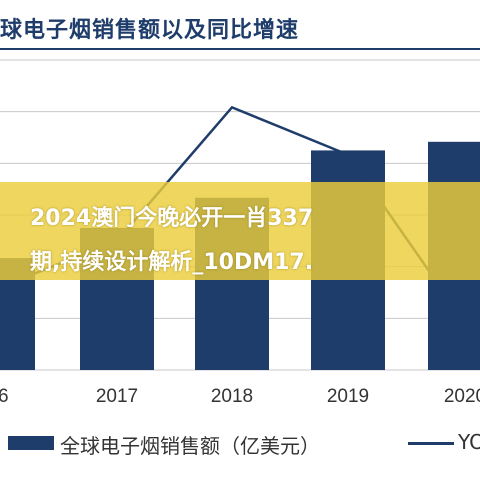 The width and height of the screenshot is (480, 480). I want to click on x-tick-label-2020: 2020, so click(462, 396).